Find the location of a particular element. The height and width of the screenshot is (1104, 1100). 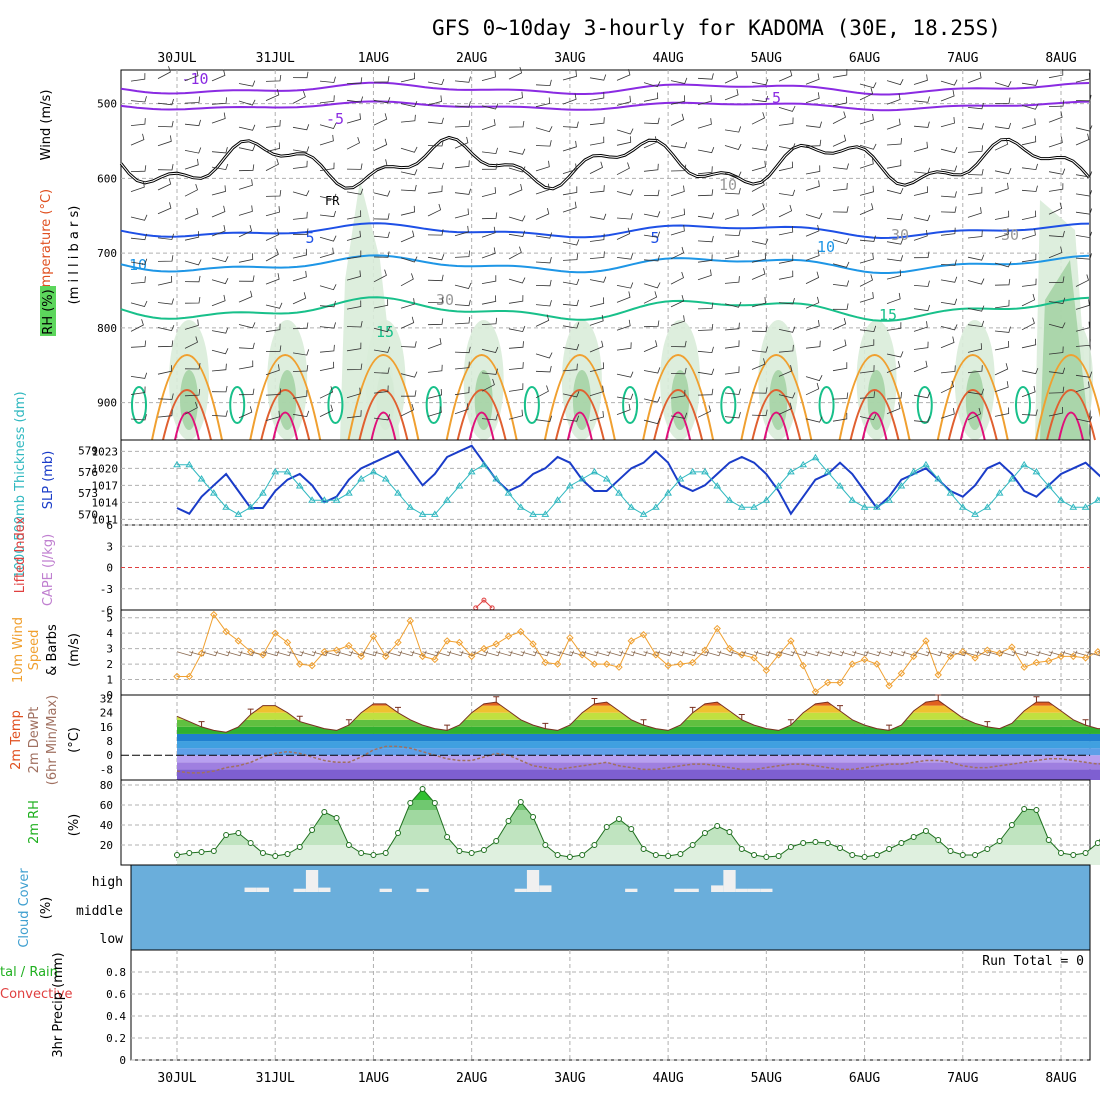

temp2m-tick: -8 is located at coordinates (106, 769).